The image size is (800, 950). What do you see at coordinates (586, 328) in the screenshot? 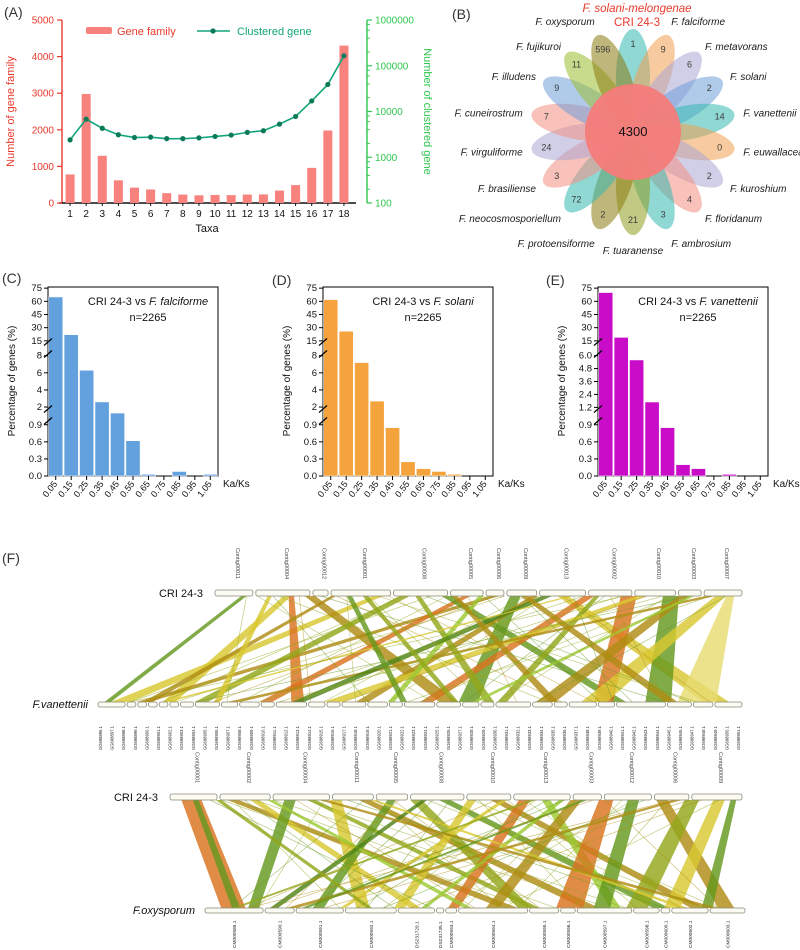
I see `y-tick-label: 30` at bounding box center [586, 328].